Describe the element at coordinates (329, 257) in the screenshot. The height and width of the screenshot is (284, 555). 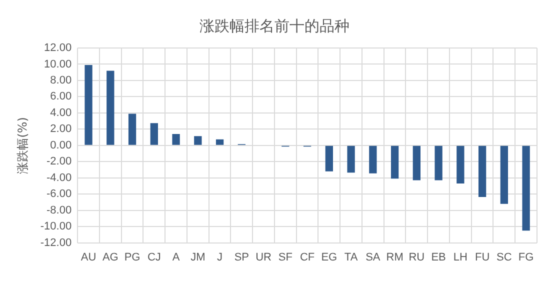
I see `x-tick-label: EG` at that location.